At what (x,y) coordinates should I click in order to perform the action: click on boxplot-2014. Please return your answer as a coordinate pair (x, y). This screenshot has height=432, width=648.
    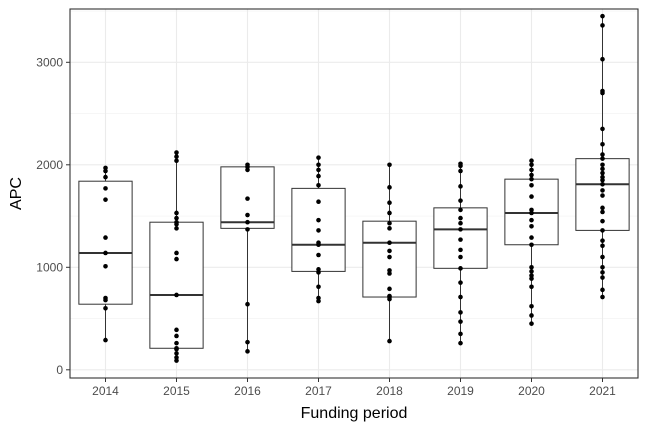
    Looking at the image, I should click on (105, 254).